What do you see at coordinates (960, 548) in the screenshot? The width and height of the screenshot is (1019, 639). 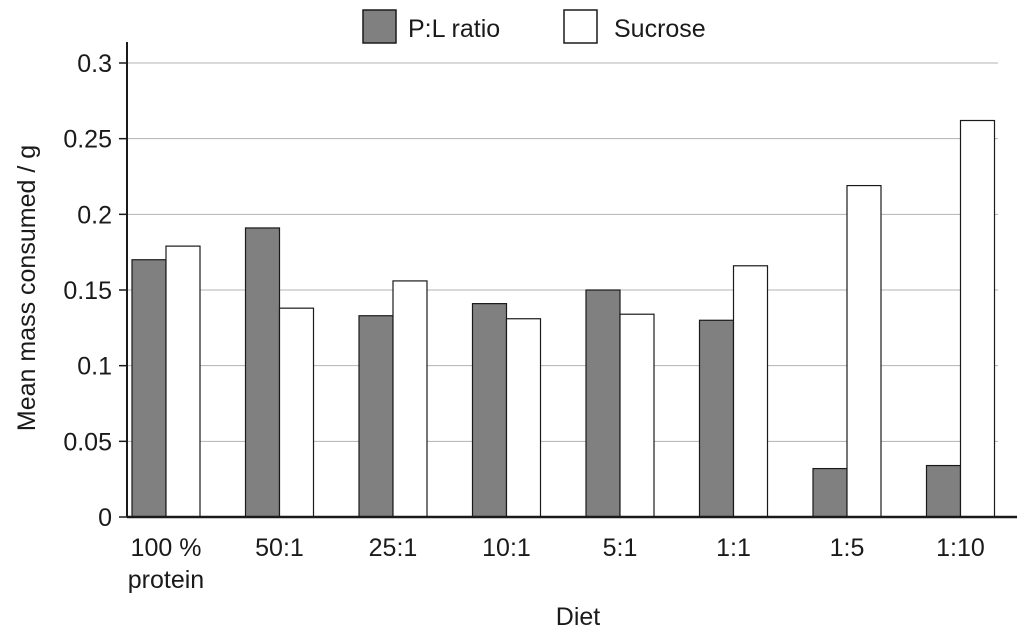 I see `x-tick-label: 1:10` at bounding box center [960, 548].